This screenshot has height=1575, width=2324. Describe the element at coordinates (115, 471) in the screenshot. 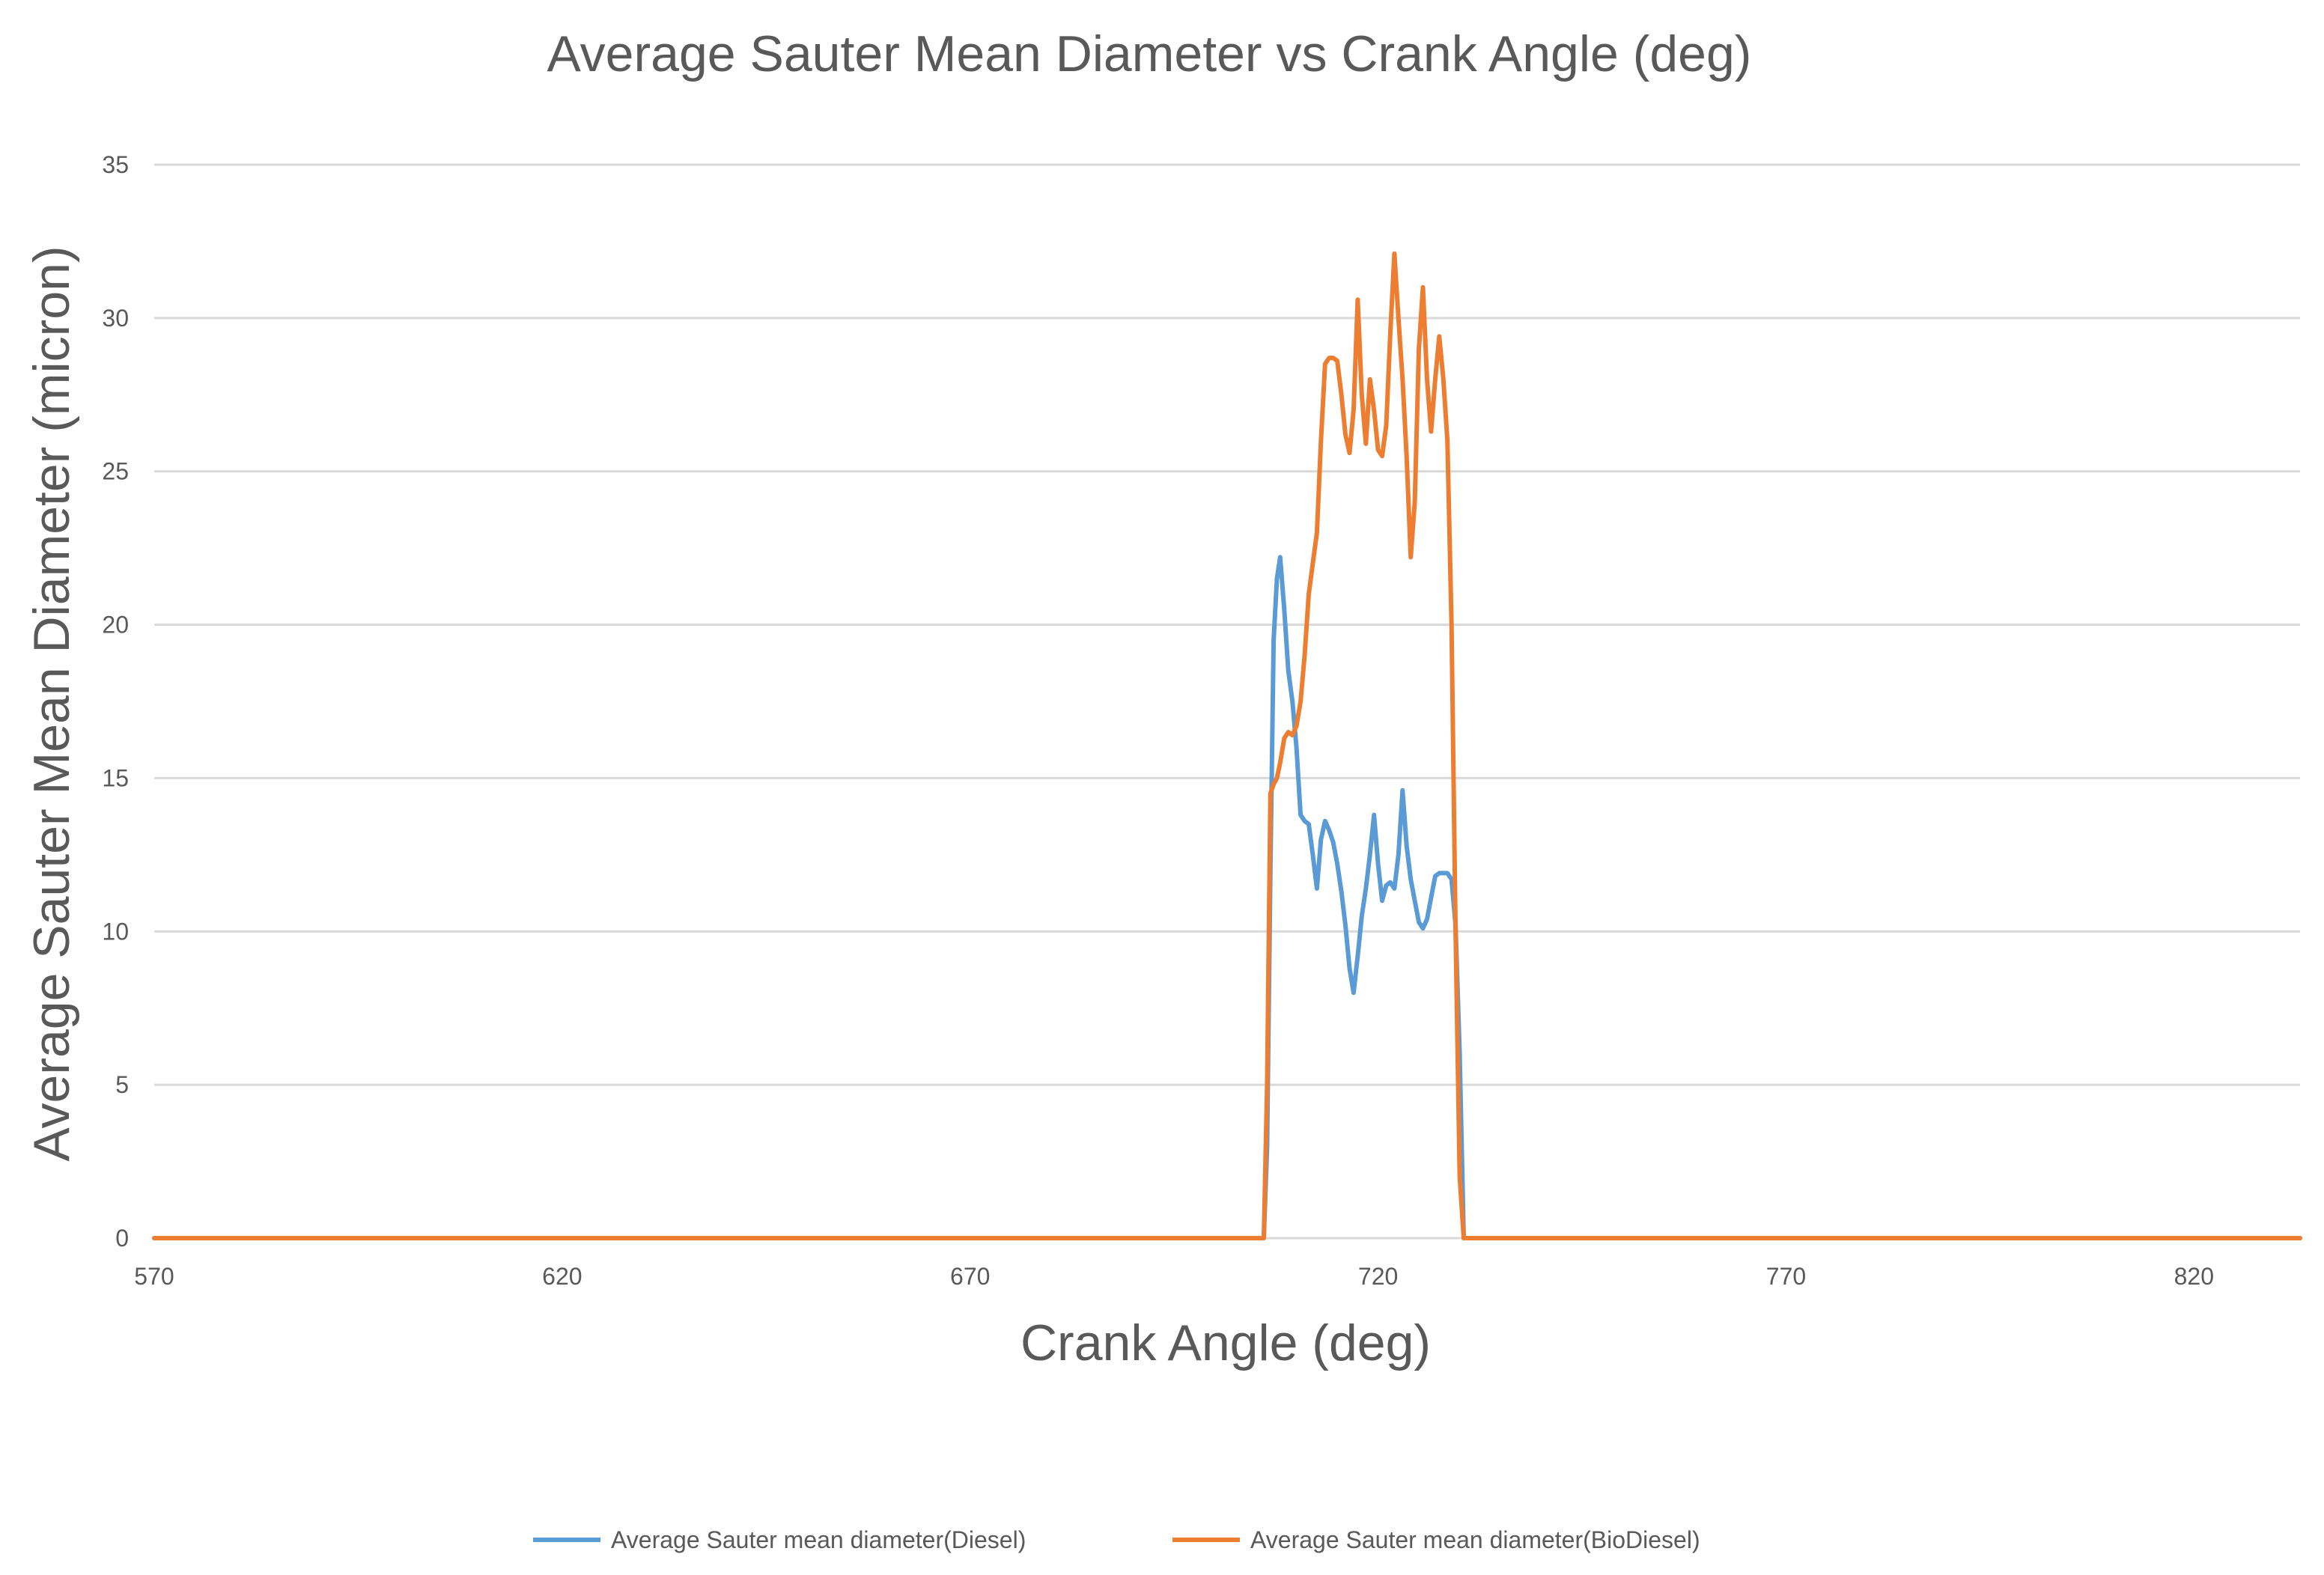

I see `y-tick-label: 25` at that location.